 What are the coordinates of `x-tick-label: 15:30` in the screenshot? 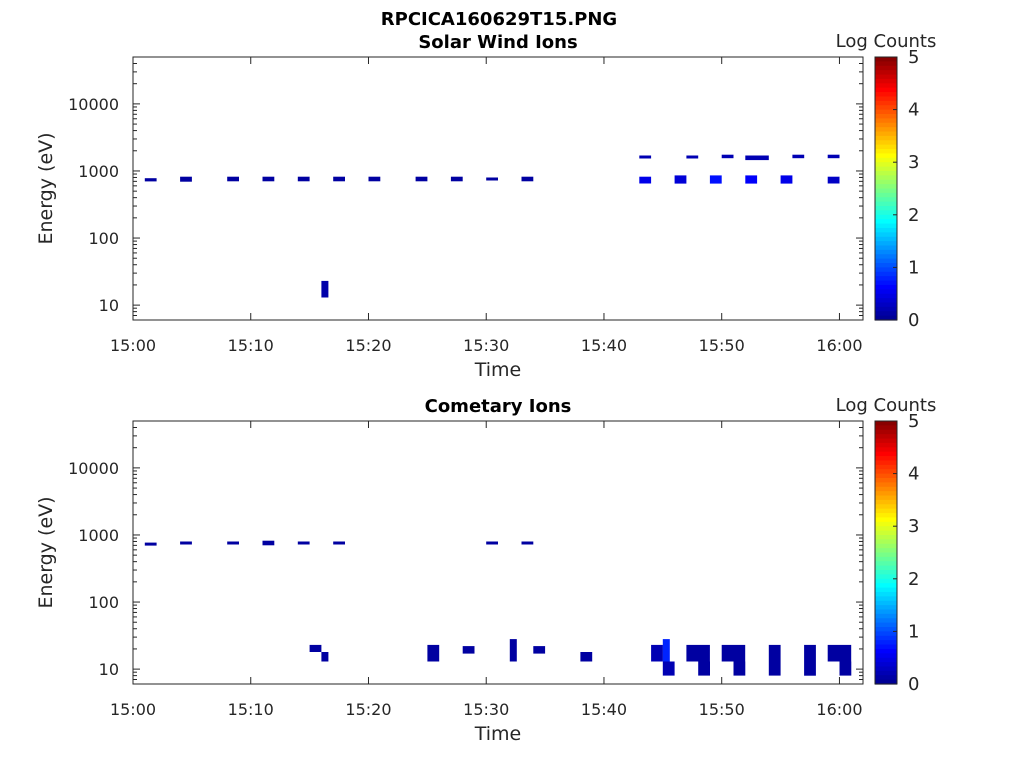 It's located at (486, 709).